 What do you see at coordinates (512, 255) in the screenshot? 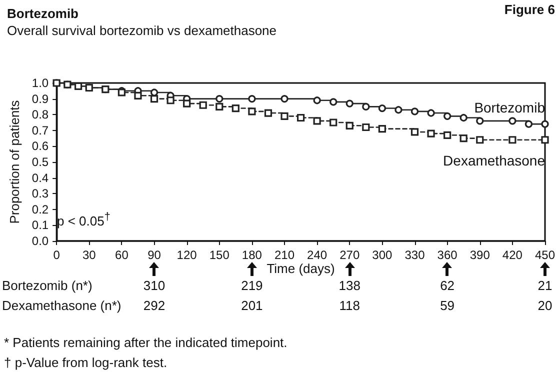
I see `x-tick-label: 420` at bounding box center [512, 255].